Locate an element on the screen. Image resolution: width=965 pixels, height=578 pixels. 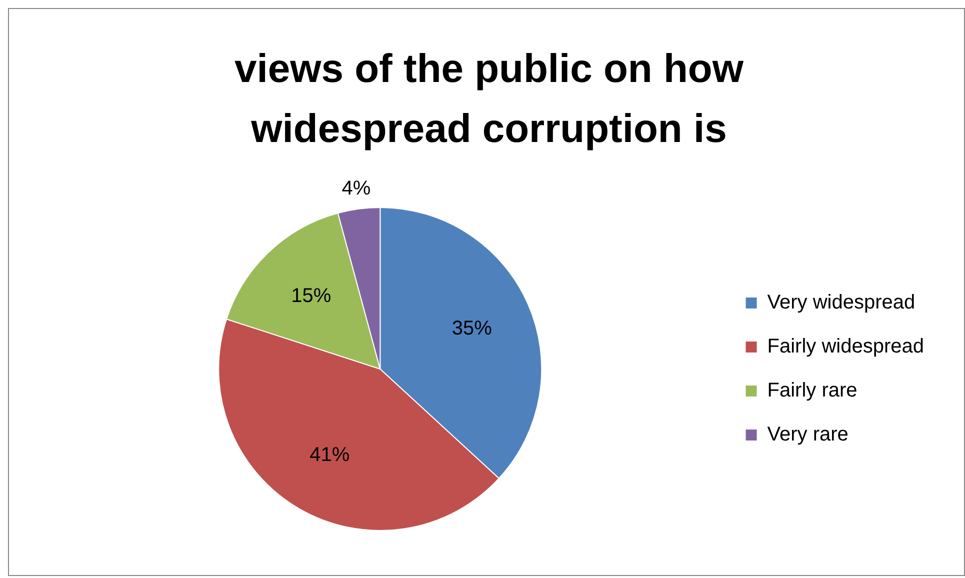
legend-label: Very rare is located at coordinates (807, 435).